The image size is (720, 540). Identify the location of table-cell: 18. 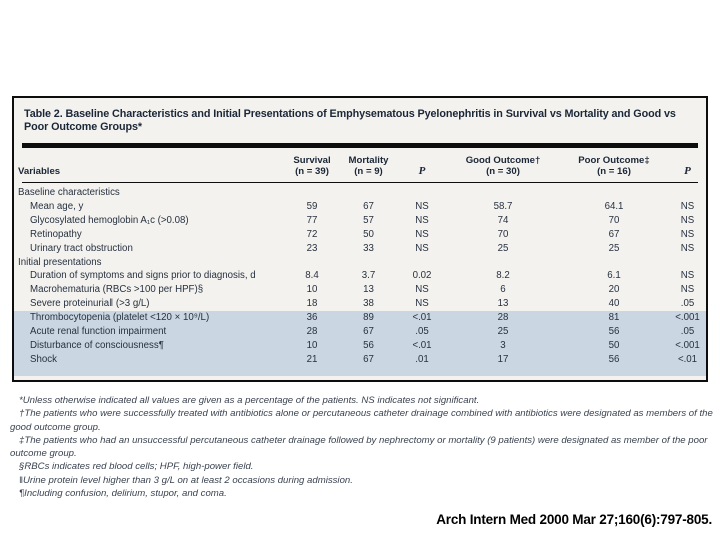
(312, 304).